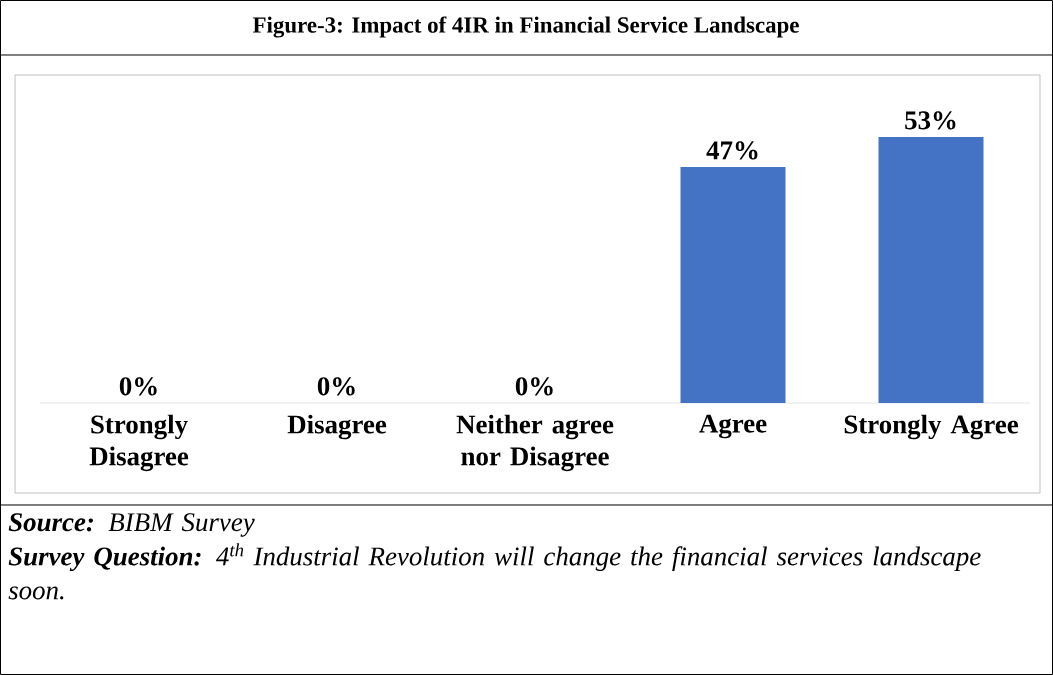 This screenshot has width=1053, height=675. What do you see at coordinates (930, 120) in the screenshot?
I see `data-label: 53%` at bounding box center [930, 120].